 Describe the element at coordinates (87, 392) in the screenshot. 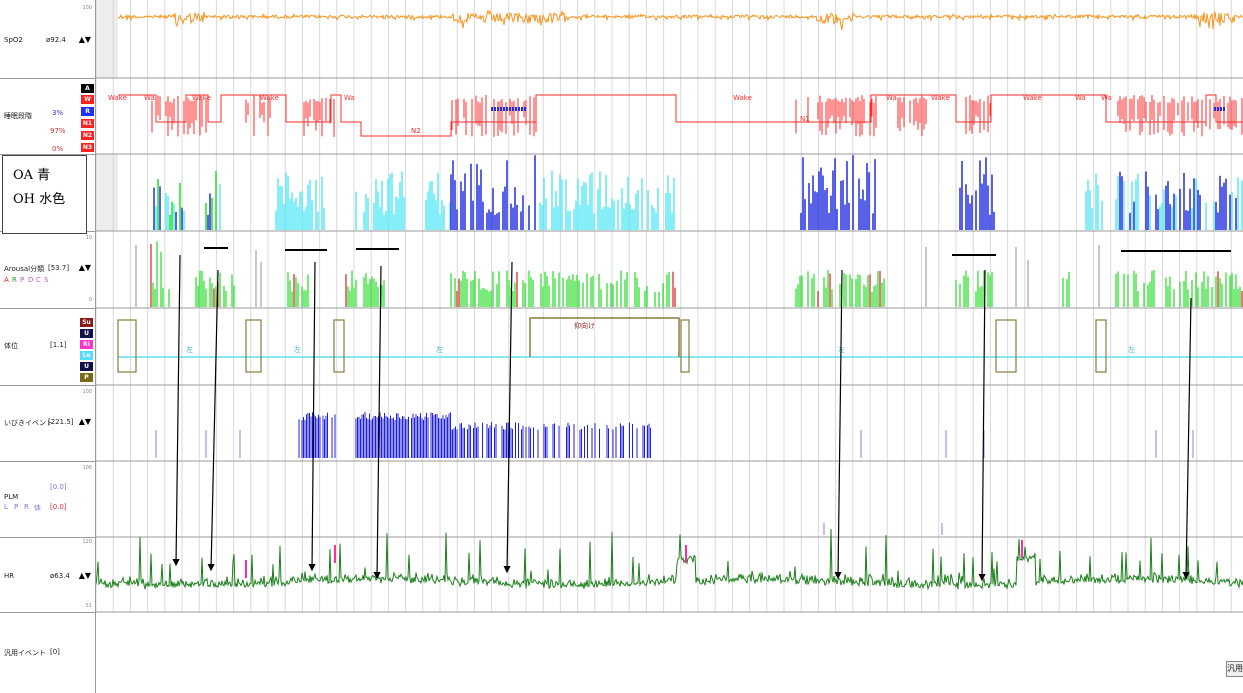

I see `snore-scale-top: 100` at that location.